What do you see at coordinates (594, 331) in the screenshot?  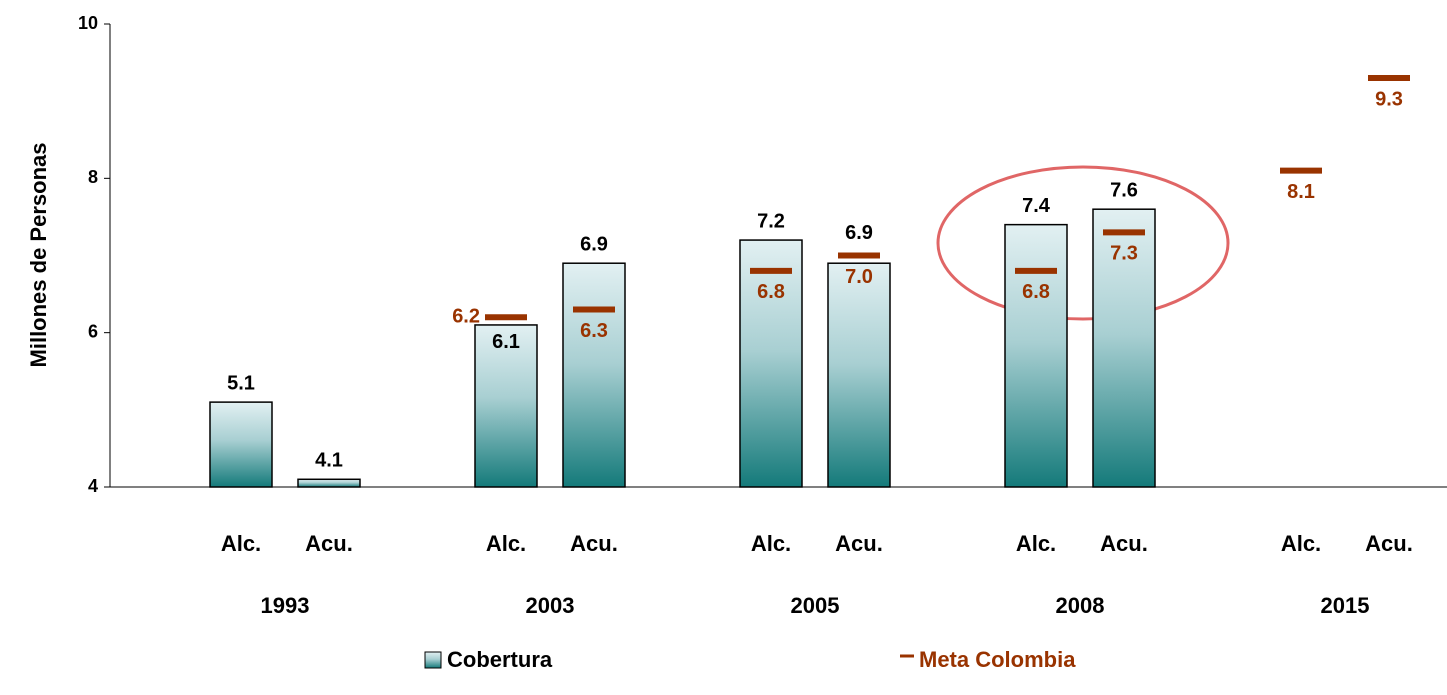 I see `meta-value-label: 6.3` at bounding box center [594, 331].